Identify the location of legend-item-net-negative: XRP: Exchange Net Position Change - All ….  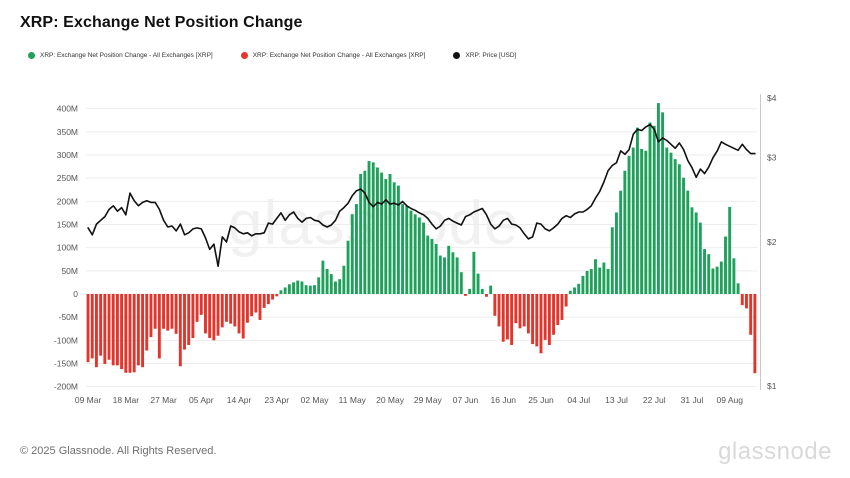
(332, 55).